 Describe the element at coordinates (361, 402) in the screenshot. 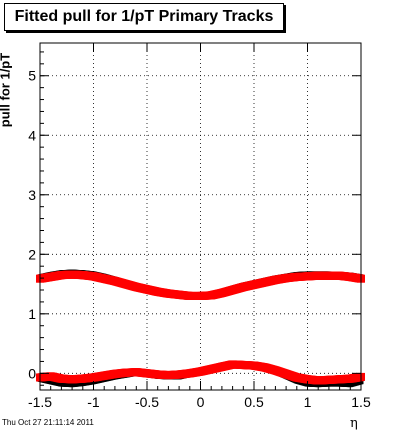

I see `x-tick-label: 1.5` at that location.